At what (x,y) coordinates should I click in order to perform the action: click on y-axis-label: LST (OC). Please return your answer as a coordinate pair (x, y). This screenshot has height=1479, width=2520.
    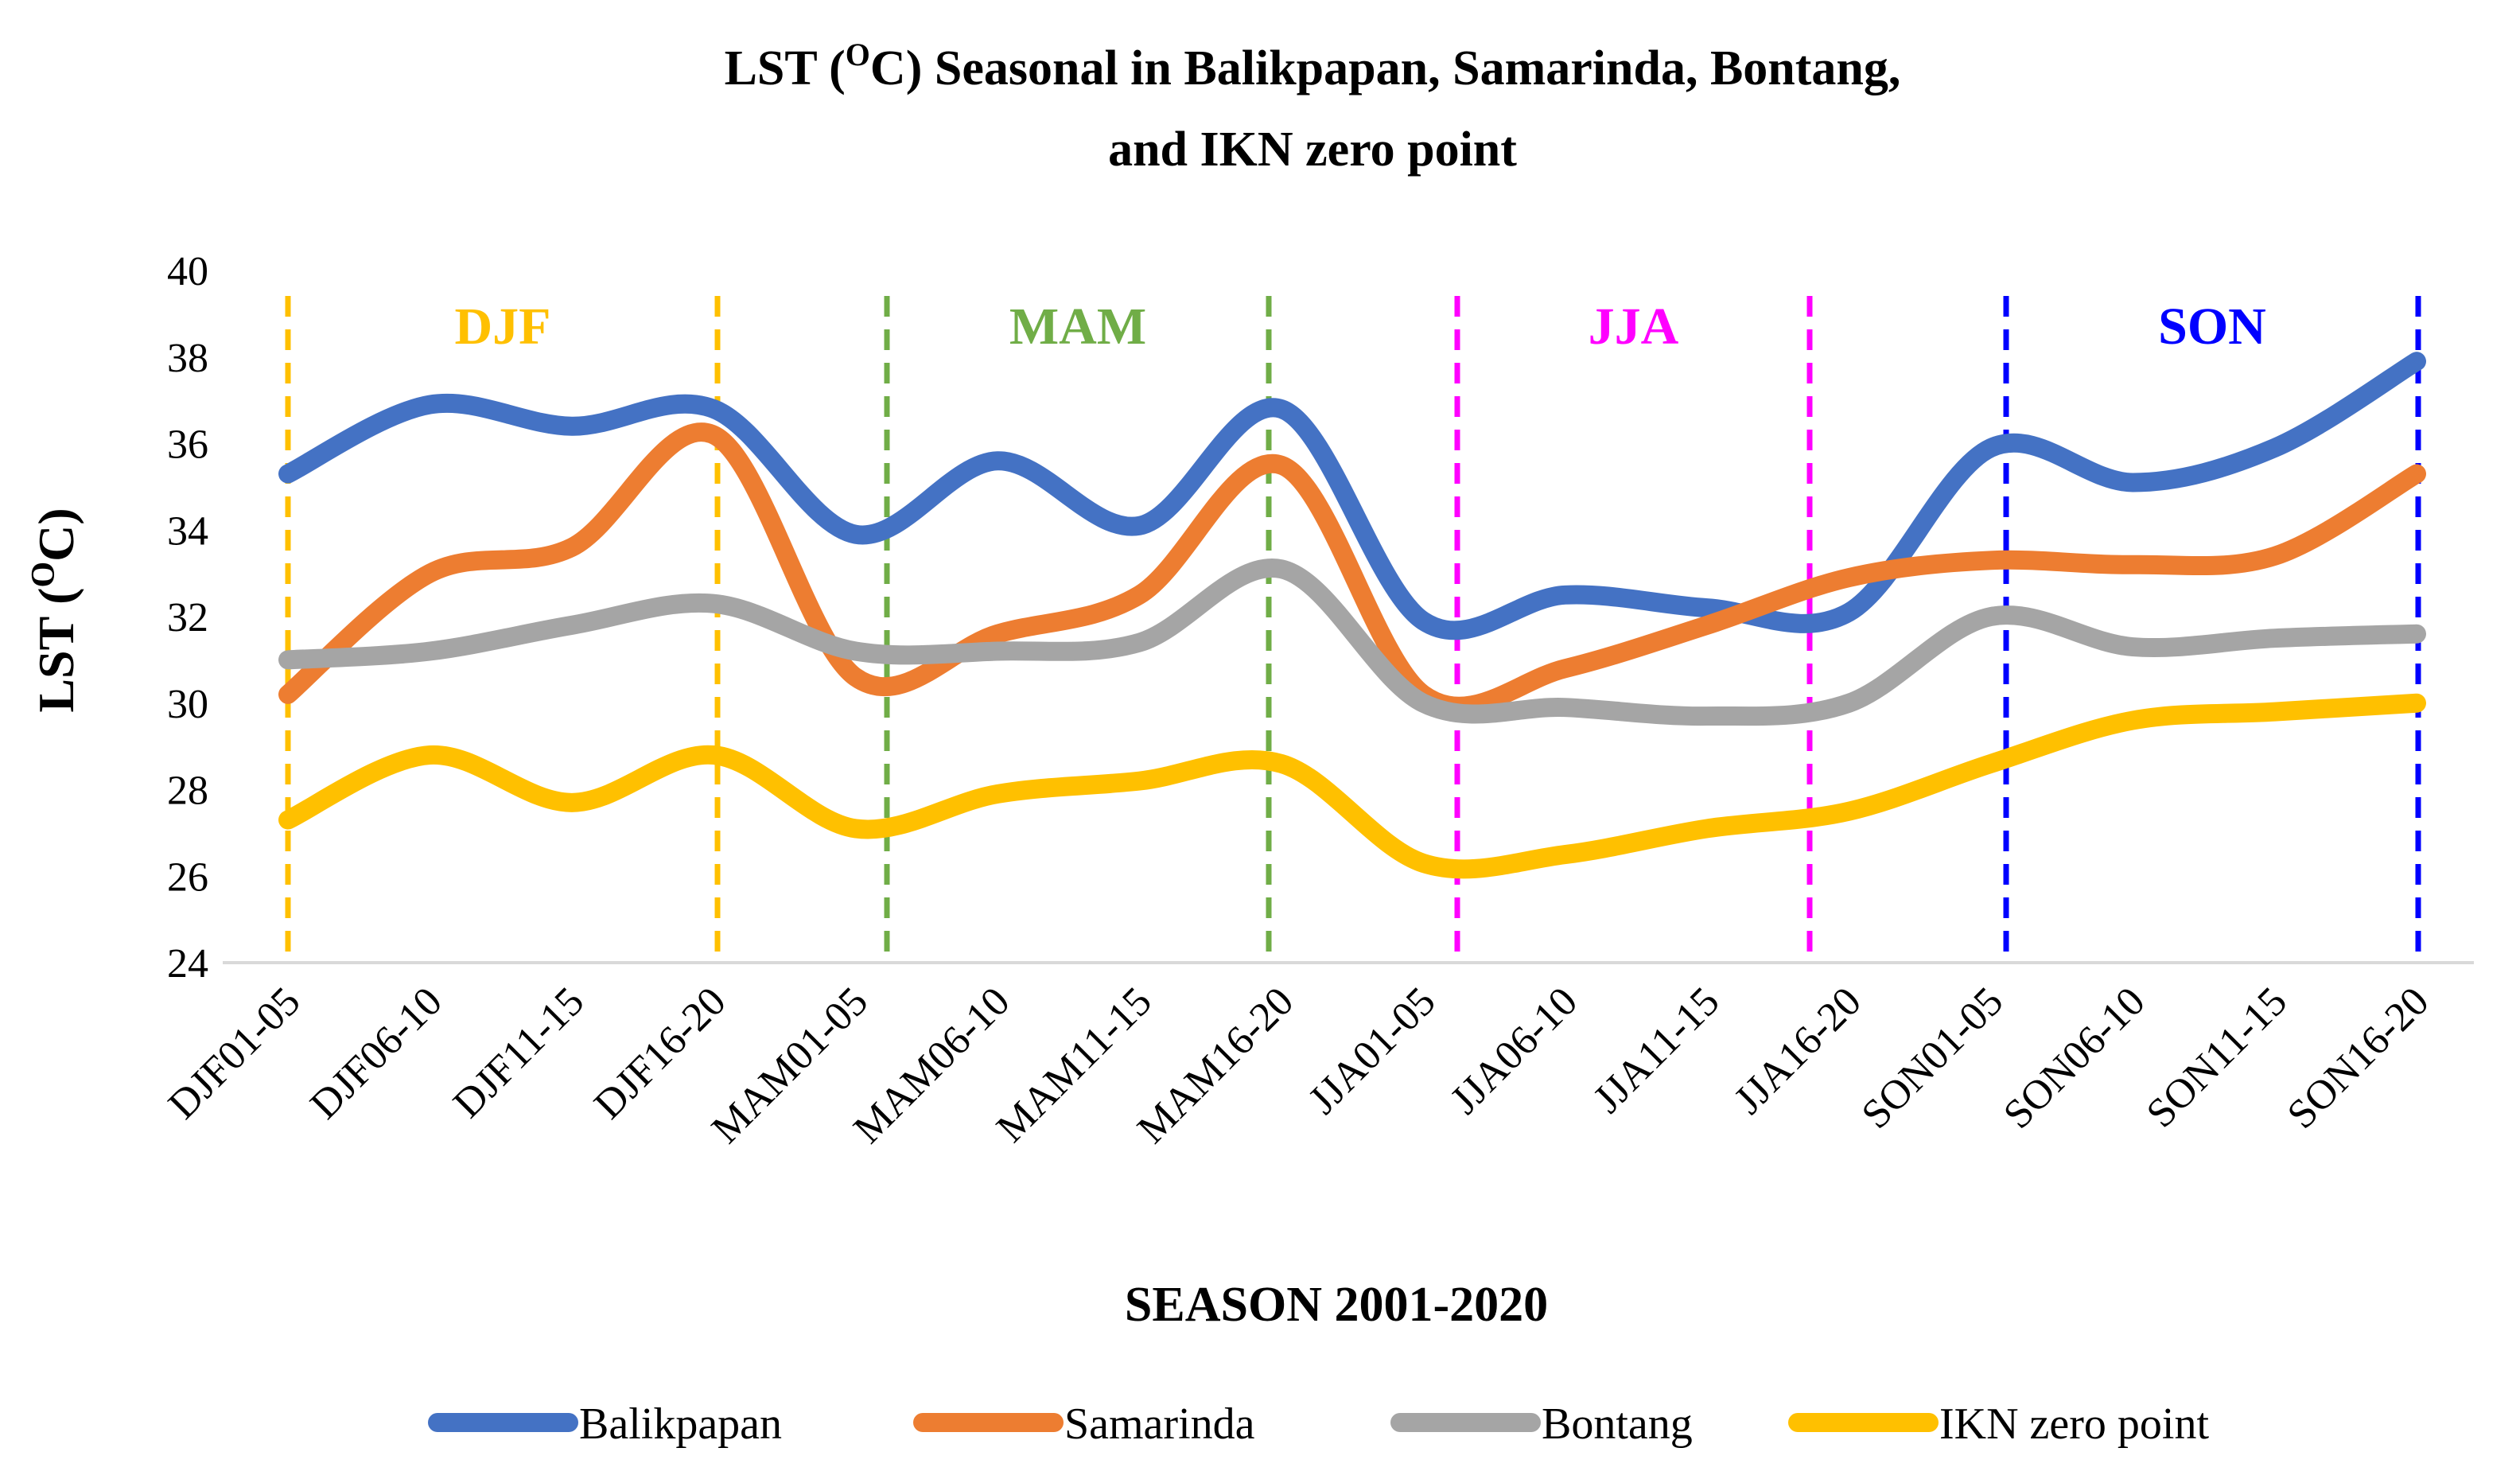
    Looking at the image, I should click on (54, 610).